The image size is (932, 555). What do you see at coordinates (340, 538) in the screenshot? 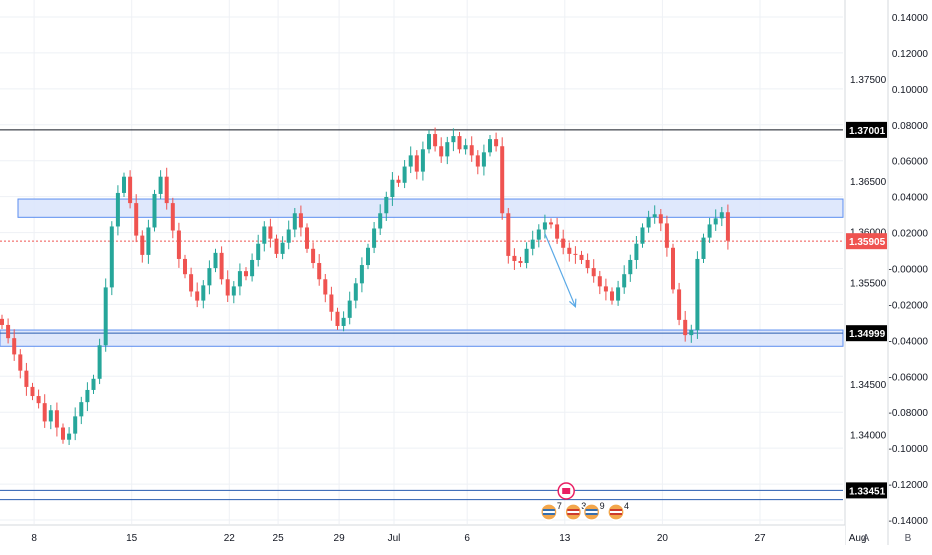
I see `time-tick-label: 29` at bounding box center [340, 538].